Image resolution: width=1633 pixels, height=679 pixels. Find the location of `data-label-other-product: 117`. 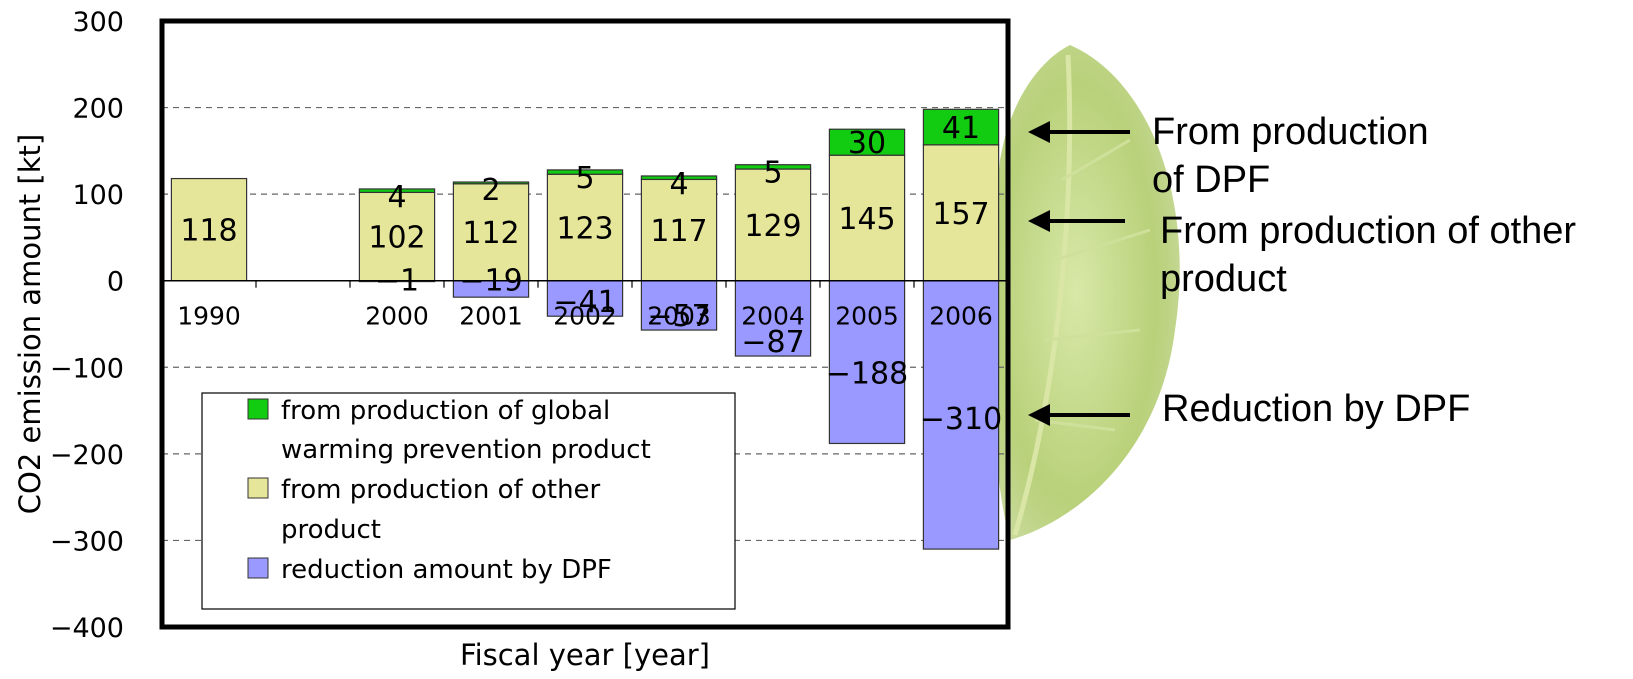

data-label-other-product: 117 is located at coordinates (678, 231).